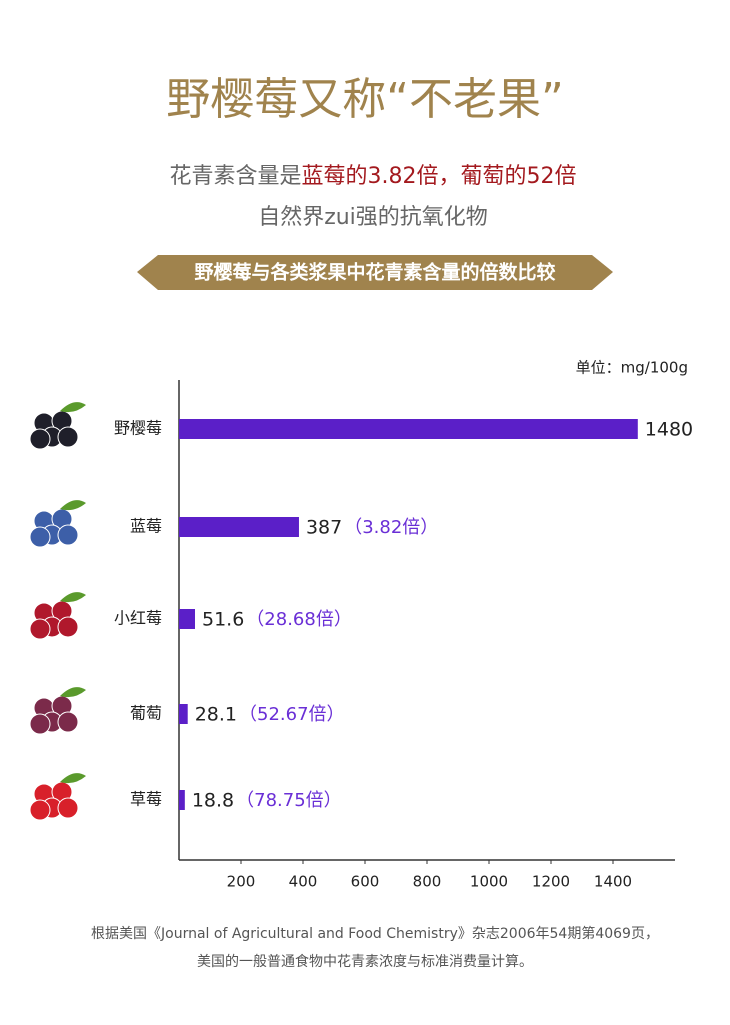 The height and width of the screenshot is (1025, 730). I want to click on value-label: 51.6, so click(223, 620).